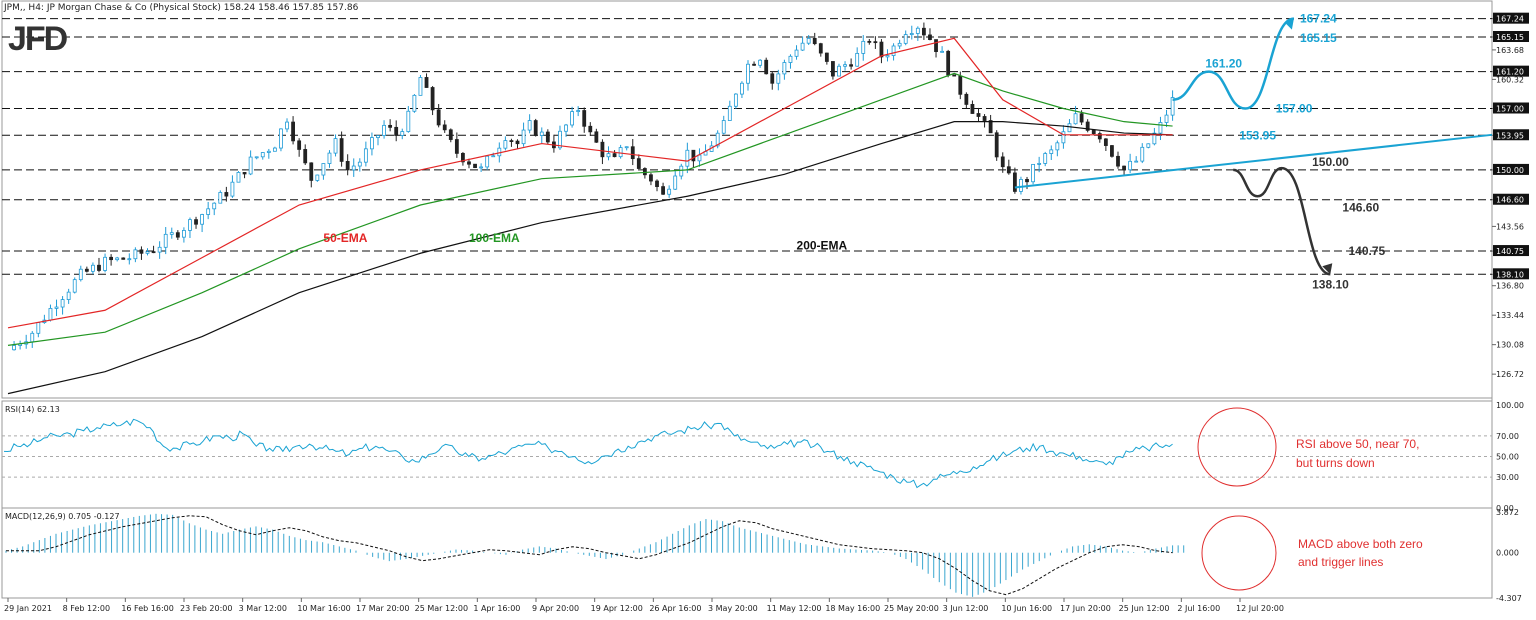 The height and width of the screenshot is (620, 1536). Describe the element at coordinates (1360, 208) in the screenshot. I see `bear-target-label: 146.60` at that location.